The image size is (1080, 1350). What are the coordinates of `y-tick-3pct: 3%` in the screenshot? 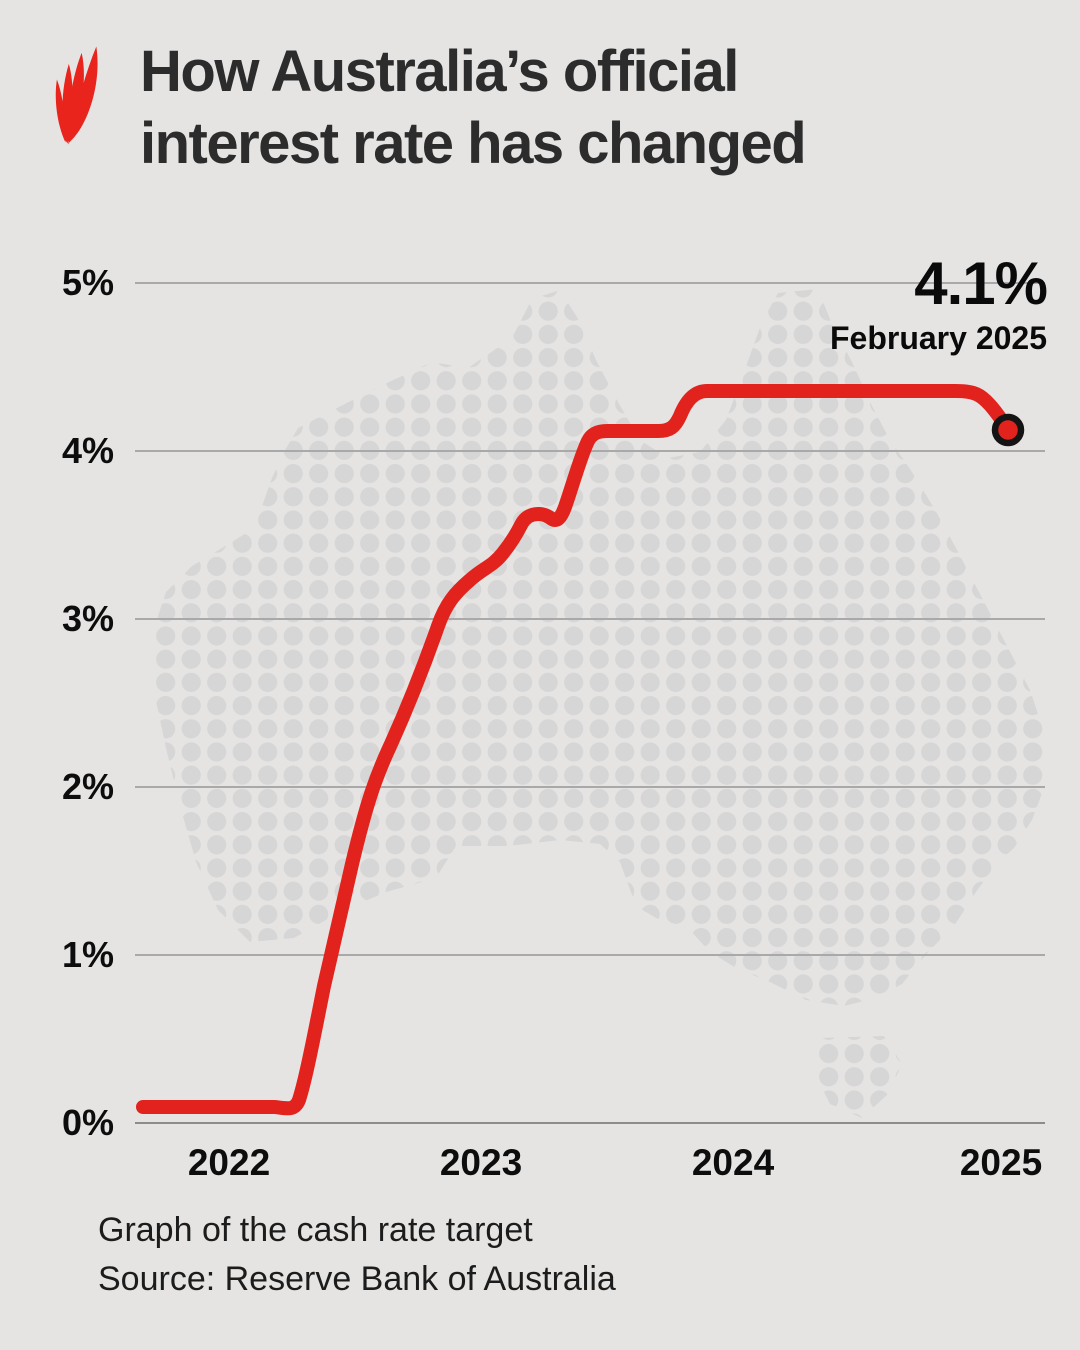 It's located at (87, 618).